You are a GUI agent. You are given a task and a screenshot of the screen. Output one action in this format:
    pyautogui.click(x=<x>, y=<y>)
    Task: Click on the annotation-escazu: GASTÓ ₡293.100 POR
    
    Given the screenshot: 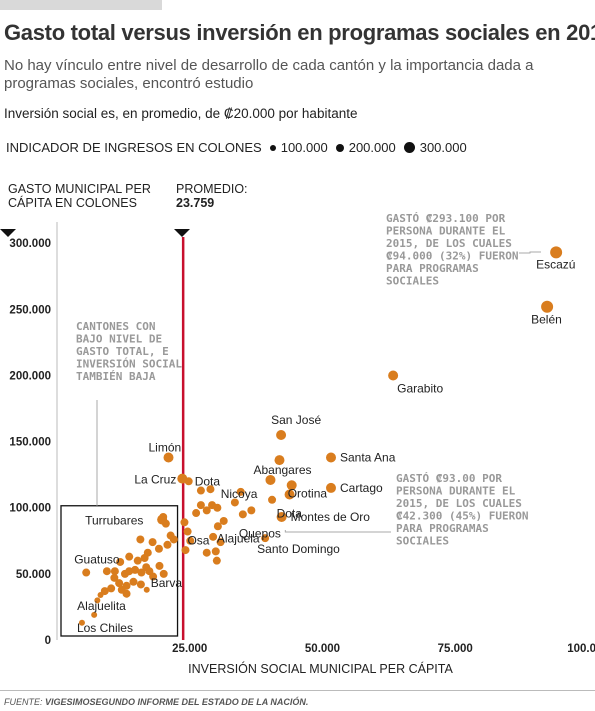 What is the action you would take?
    pyautogui.click(x=446, y=218)
    